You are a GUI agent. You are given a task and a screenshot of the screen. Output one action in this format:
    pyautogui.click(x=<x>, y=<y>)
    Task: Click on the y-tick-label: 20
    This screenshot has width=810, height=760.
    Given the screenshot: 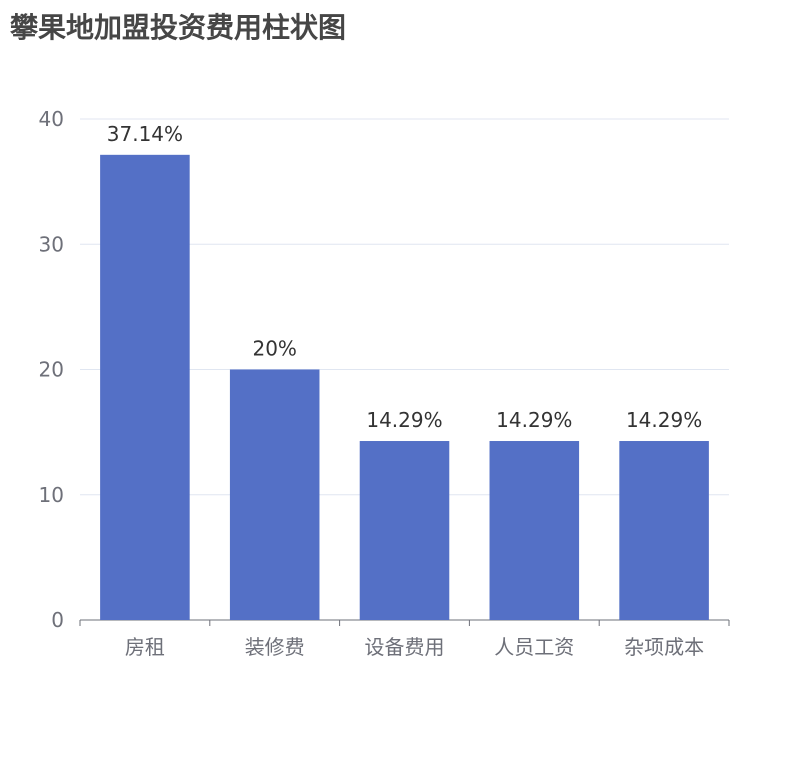 What is the action you would take?
    pyautogui.click(x=51, y=370)
    